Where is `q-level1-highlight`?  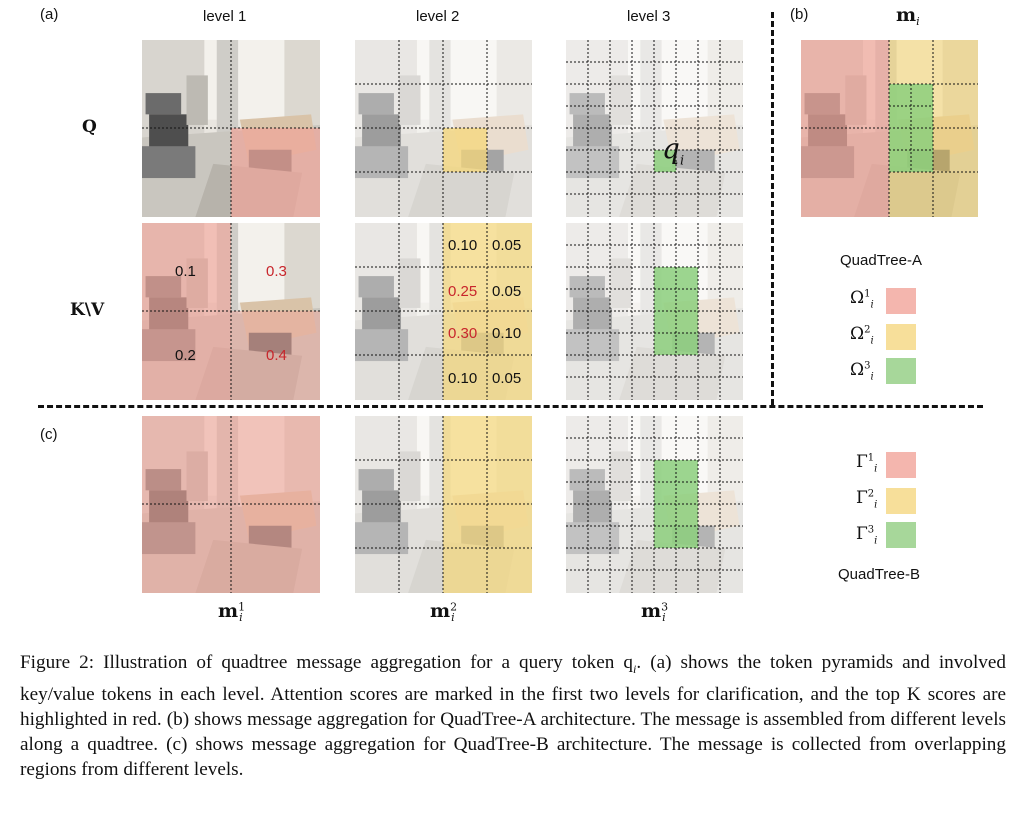
q-level1-highlight is located at coordinates (275, 172).